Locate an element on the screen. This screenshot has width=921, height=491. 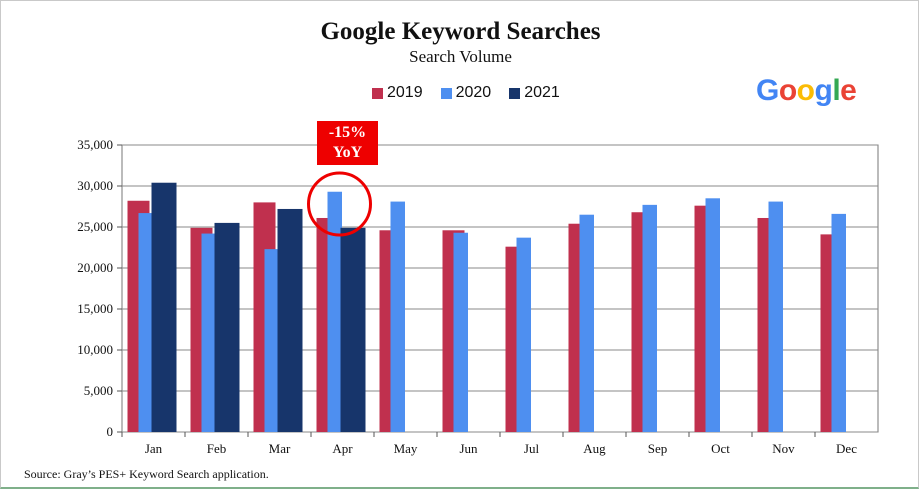
annotation-circle is located at coordinates (339, 204).